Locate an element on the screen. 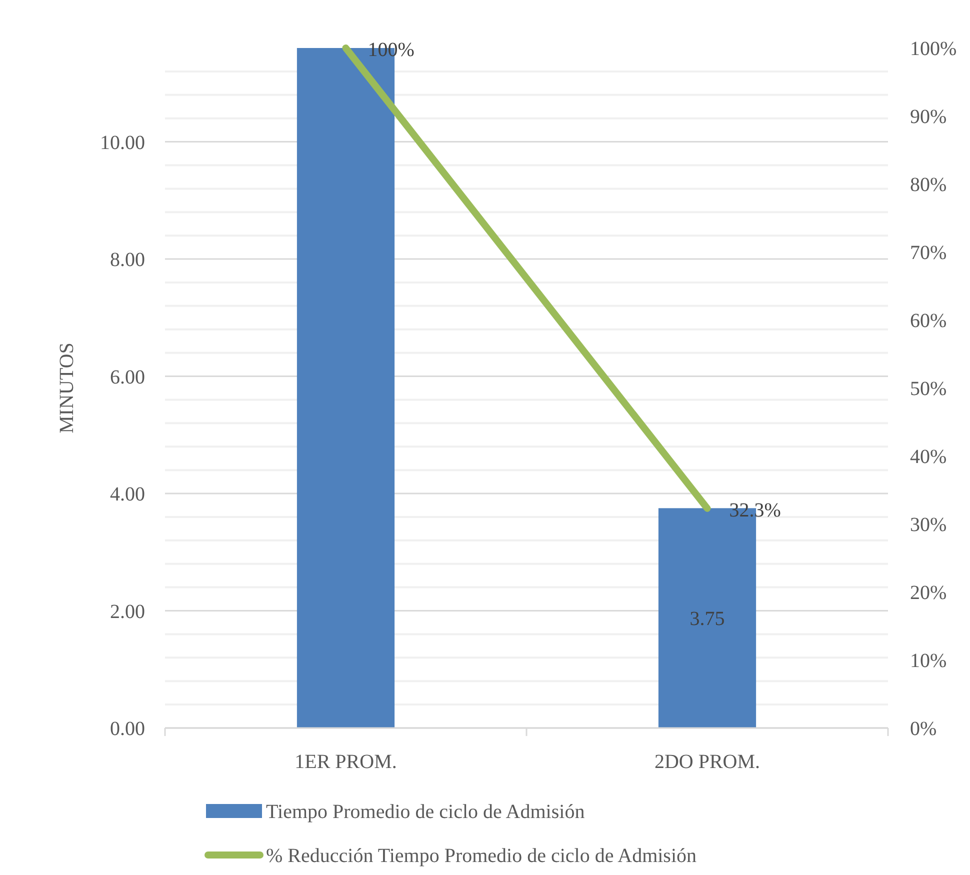  data-label: 32.3% is located at coordinates (755, 510).